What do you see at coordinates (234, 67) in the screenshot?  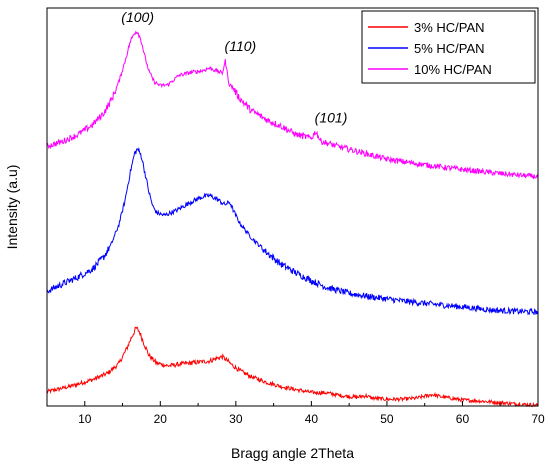 I see `peak-annotations: (100) (110) (101)` at bounding box center [234, 67].